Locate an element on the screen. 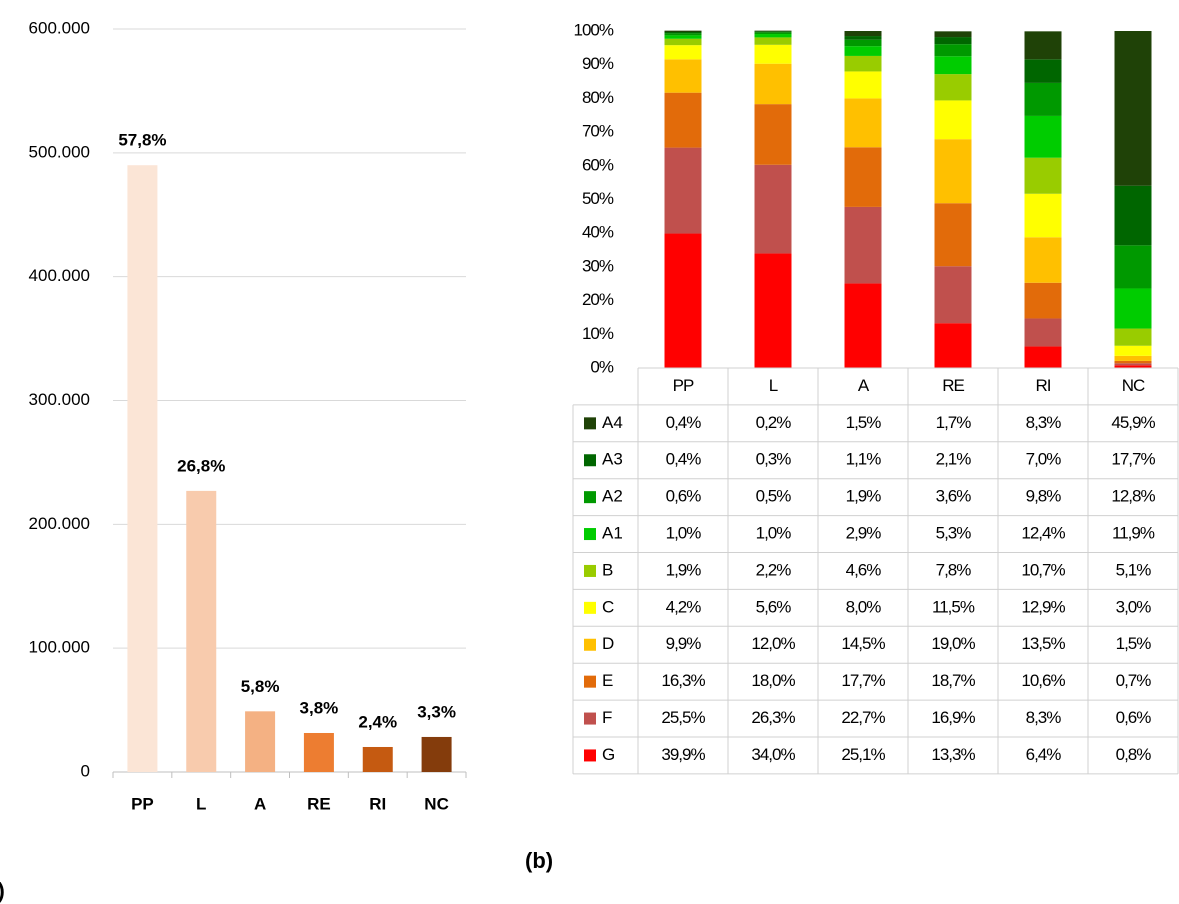 The width and height of the screenshot is (1179, 904). x-tick-label: L is located at coordinates (201, 803).